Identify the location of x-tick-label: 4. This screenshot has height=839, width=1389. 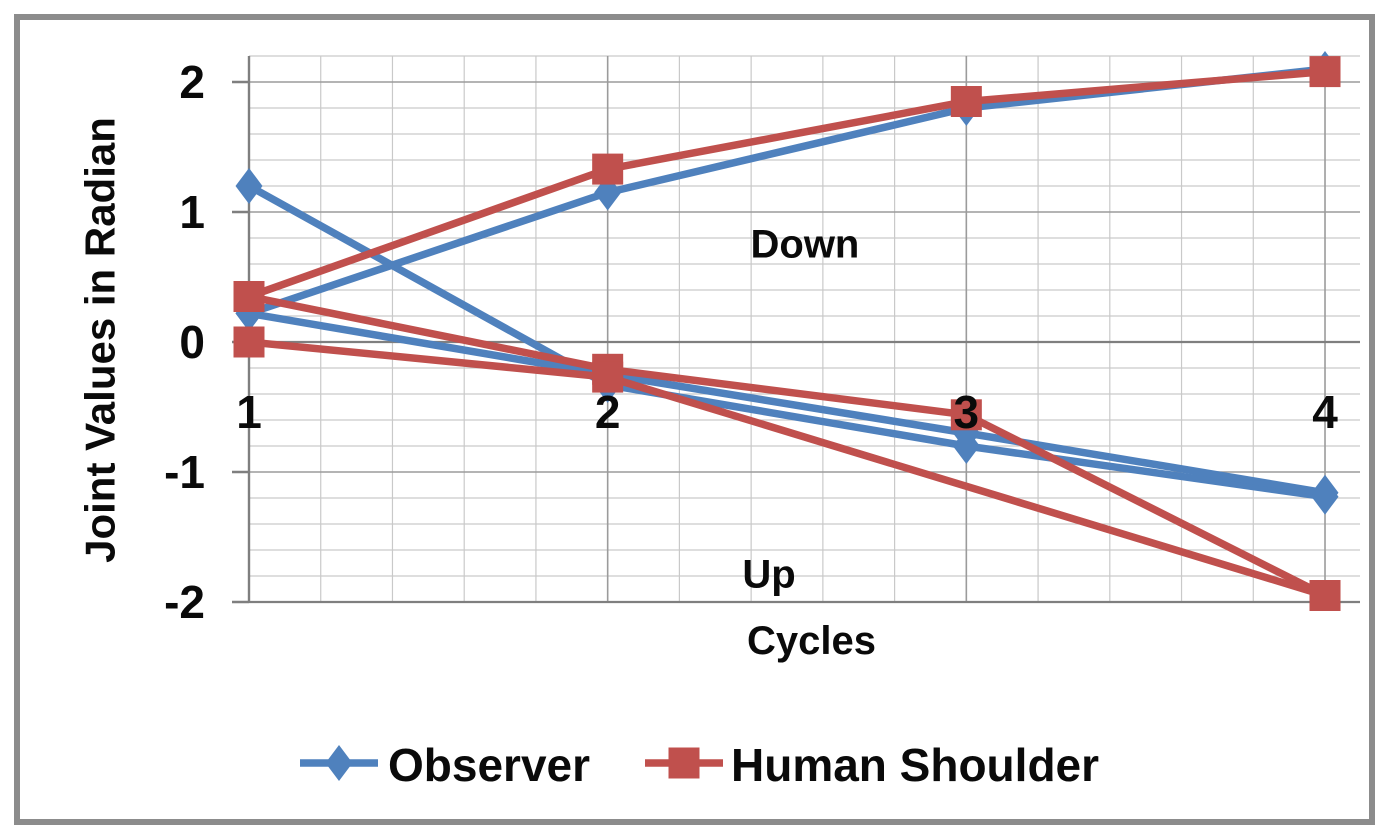
(1325, 412).